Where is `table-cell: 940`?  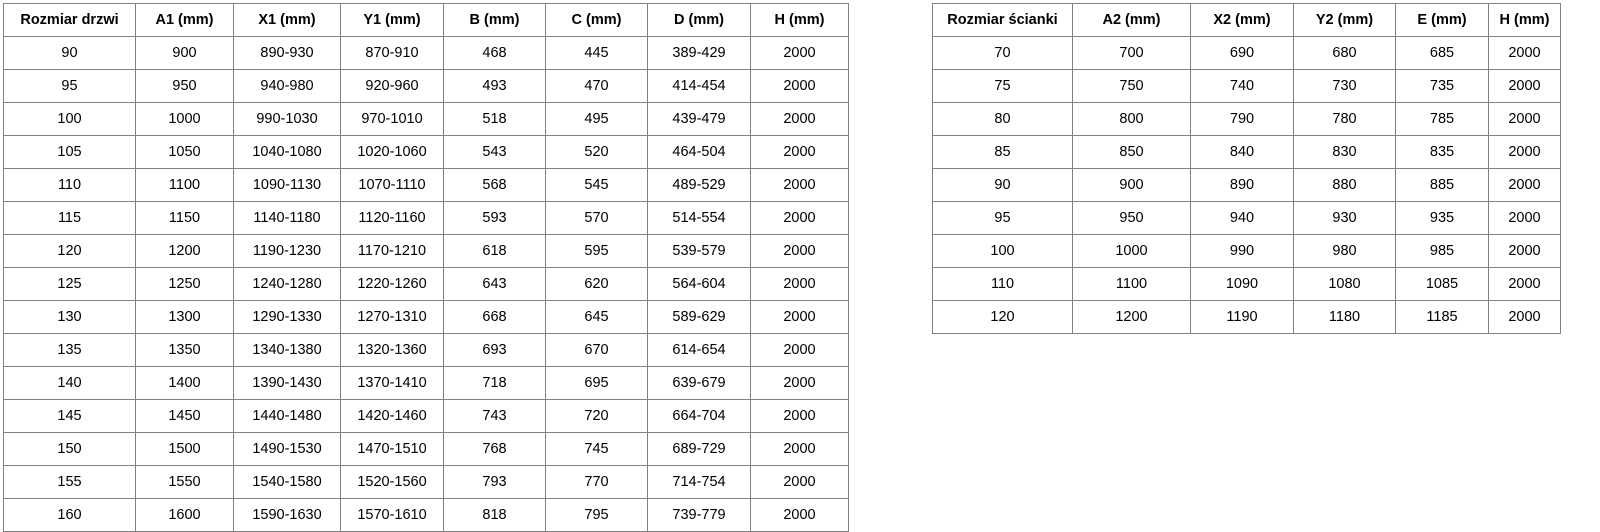 table-cell: 940 is located at coordinates (1242, 218).